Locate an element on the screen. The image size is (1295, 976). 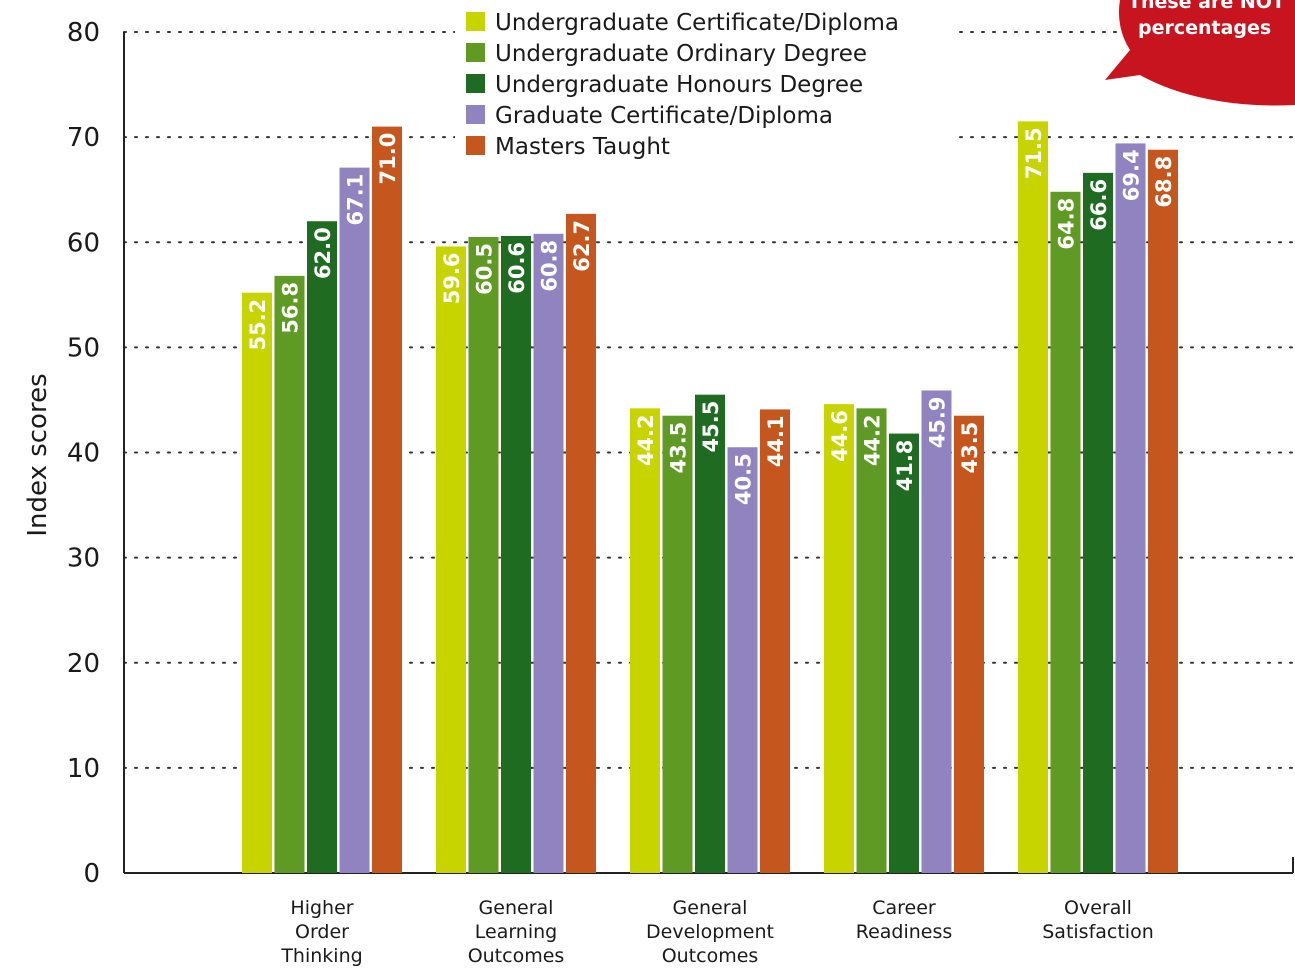
y-tick-label: 30 is located at coordinates (83, 559).